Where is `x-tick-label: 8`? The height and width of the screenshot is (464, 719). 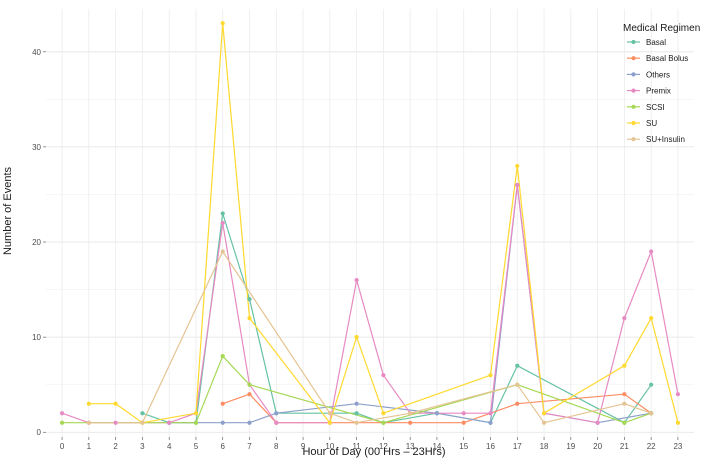 x-tick-label: 8 is located at coordinates (276, 446).